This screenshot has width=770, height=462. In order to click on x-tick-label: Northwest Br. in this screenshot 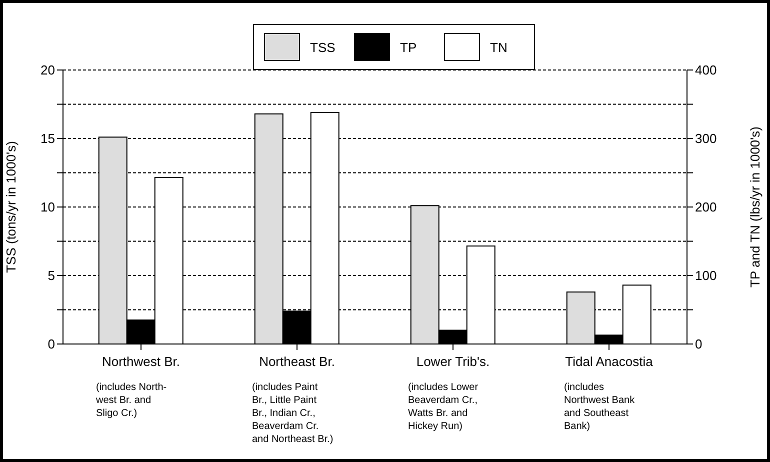, I will do `click(141, 361)`.